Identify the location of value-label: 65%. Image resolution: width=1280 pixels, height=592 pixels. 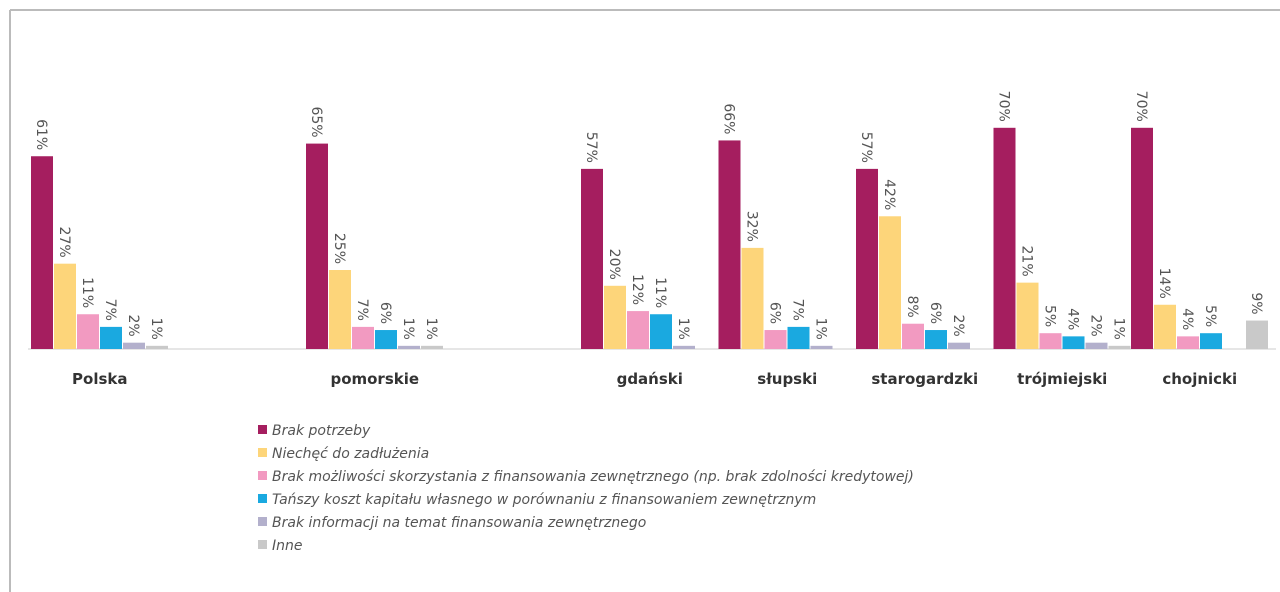
(316, 121).